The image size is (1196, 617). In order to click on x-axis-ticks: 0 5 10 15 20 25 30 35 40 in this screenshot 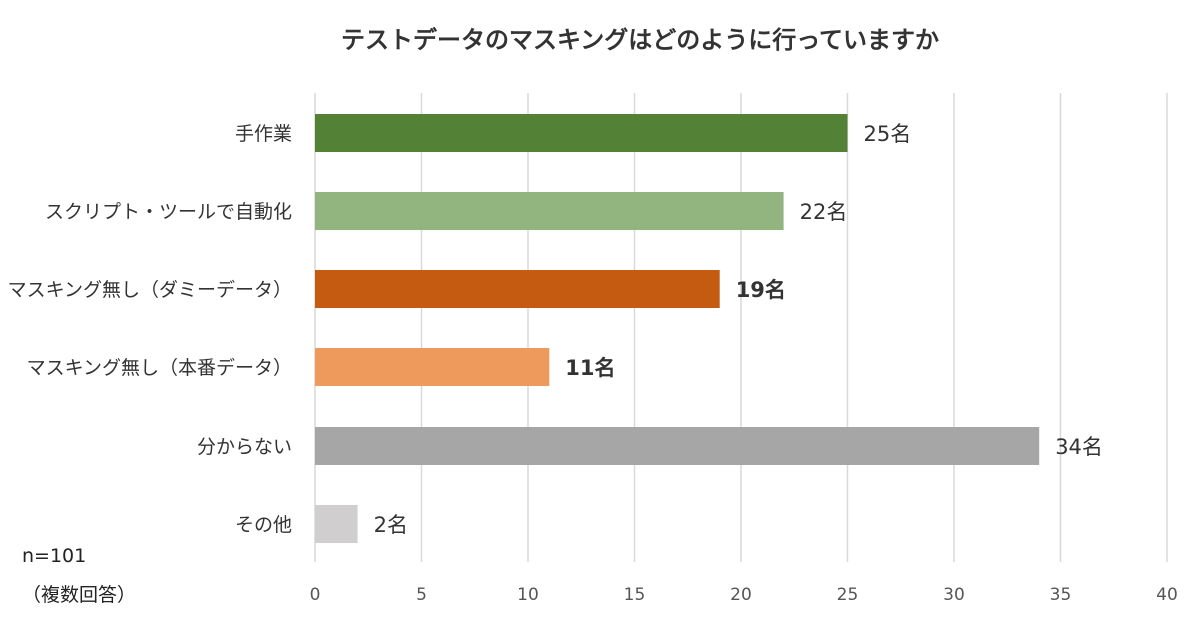, I will do `click(744, 595)`.